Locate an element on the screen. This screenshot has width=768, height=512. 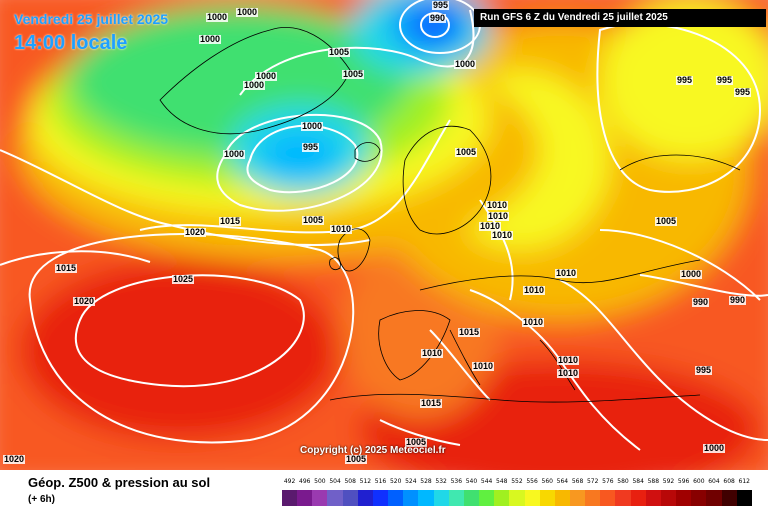
scale-label: 544 is located at coordinates (486, 481).